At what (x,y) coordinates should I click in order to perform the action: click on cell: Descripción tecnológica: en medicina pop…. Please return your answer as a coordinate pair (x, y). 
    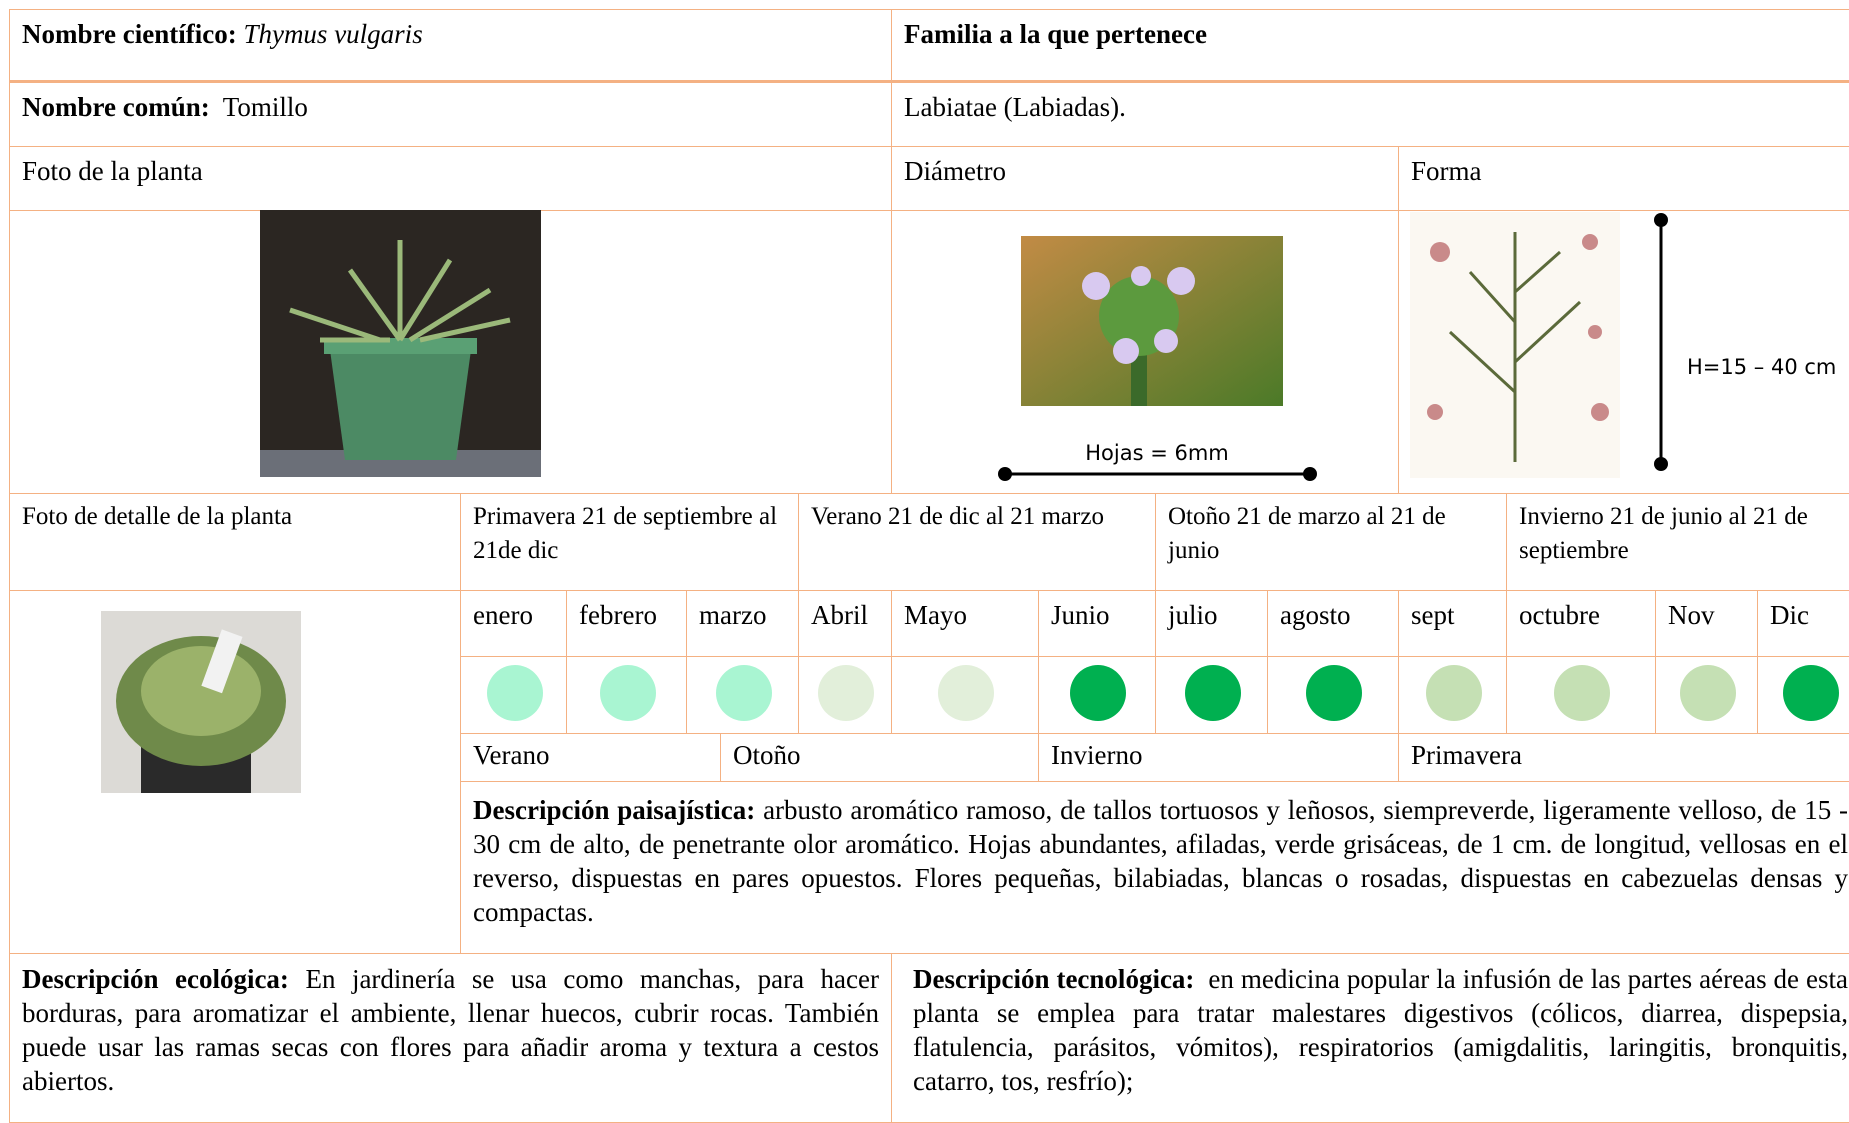
    Looking at the image, I should click on (1370, 1038).